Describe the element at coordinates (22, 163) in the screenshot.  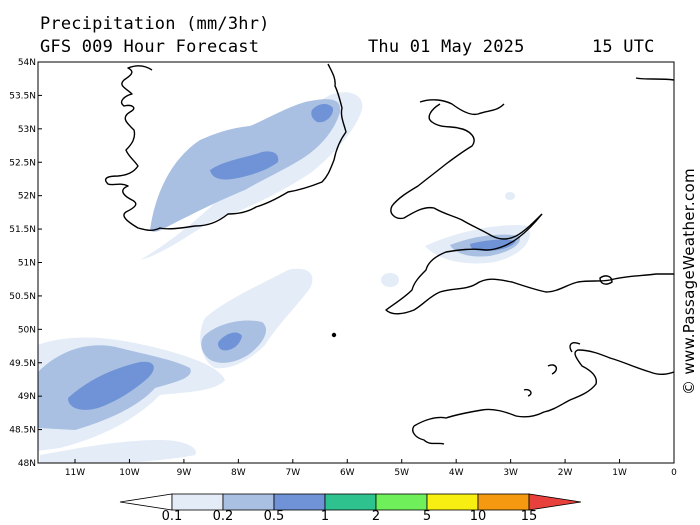
I see `lat-label: 52.5N` at that location.